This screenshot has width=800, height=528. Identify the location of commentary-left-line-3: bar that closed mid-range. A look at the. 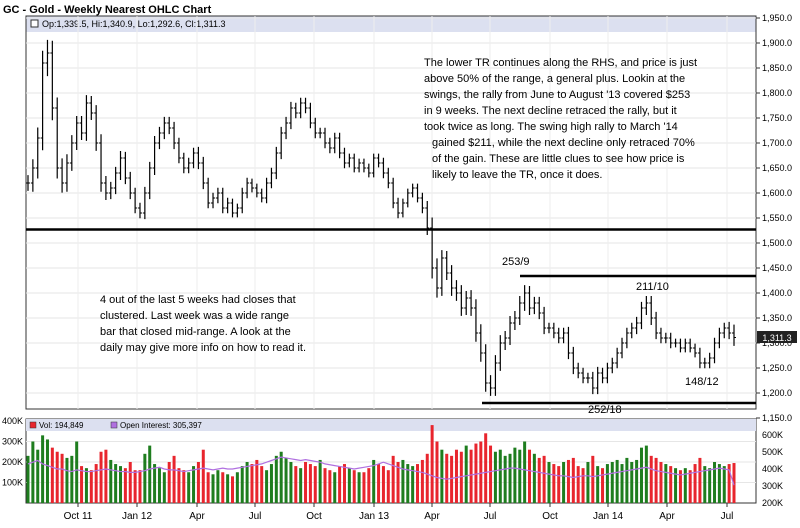
(195, 332).